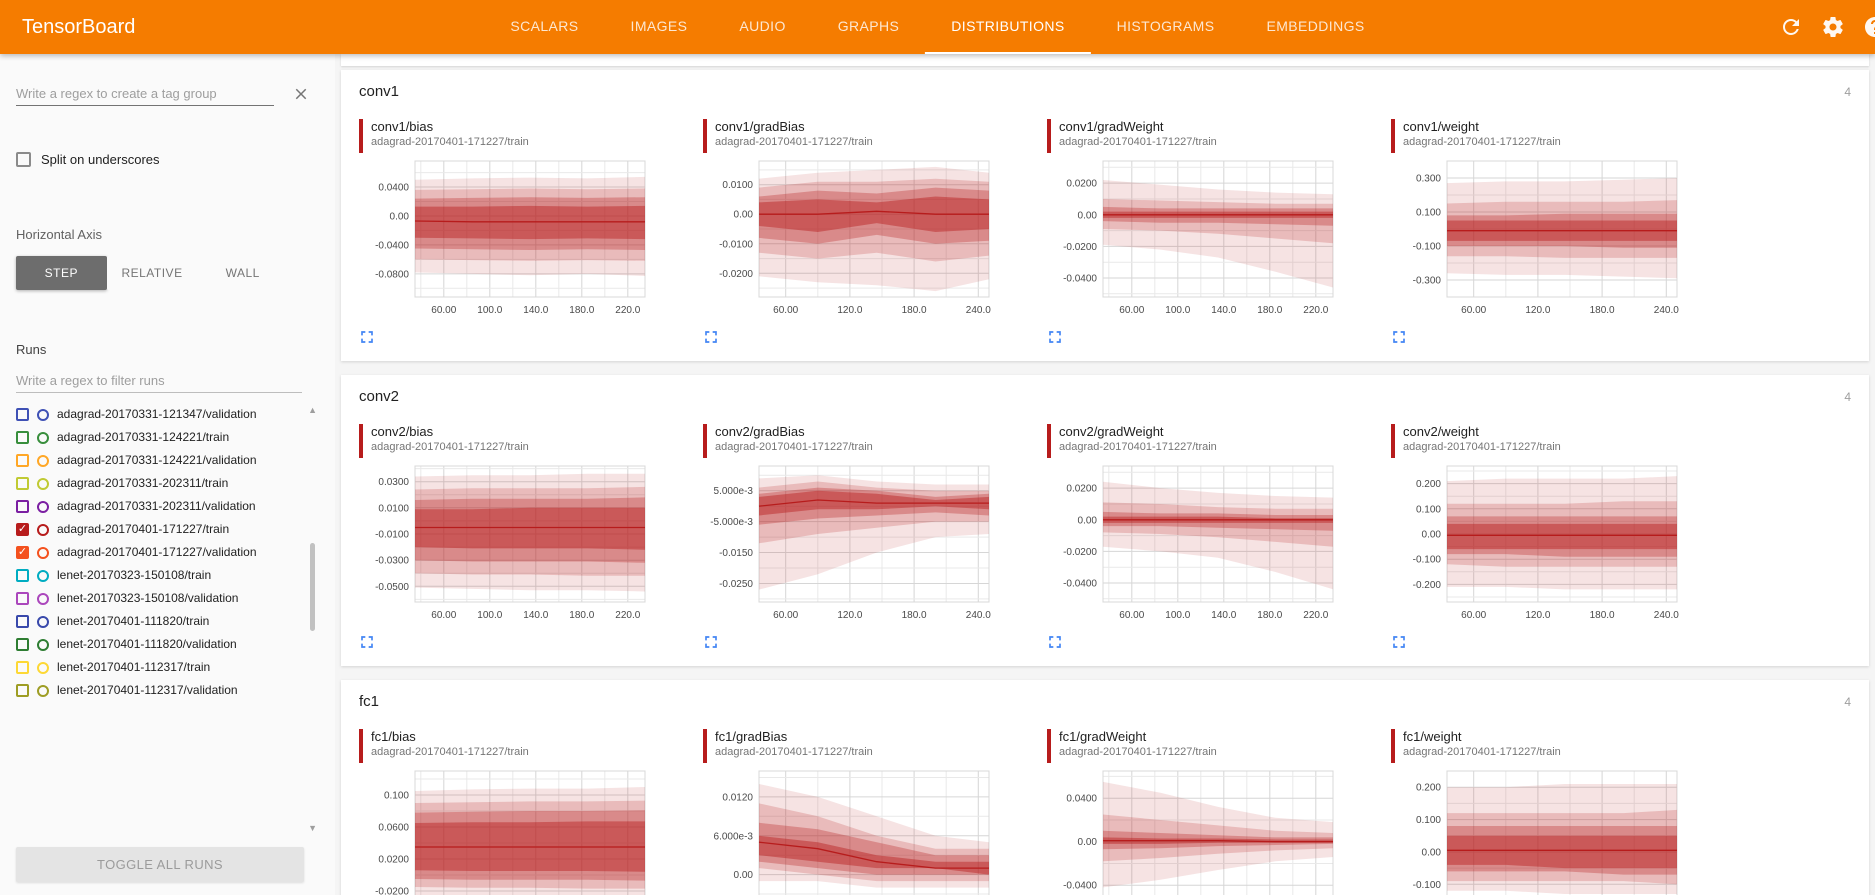  Describe the element at coordinates (868, 26) in the screenshot. I see `tab-graphs: GRAPHS` at that location.